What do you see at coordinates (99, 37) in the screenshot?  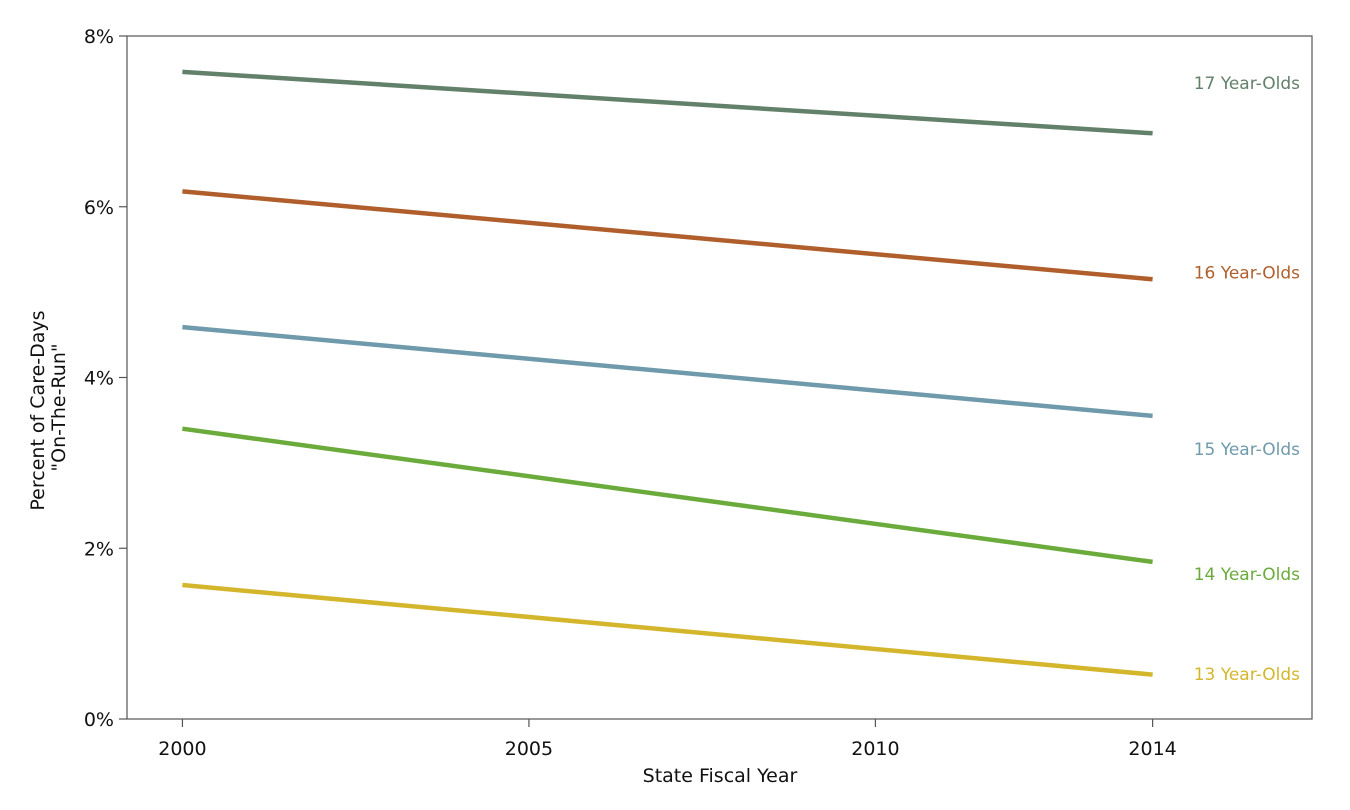 I see `y-tick-label-4: 8%` at bounding box center [99, 37].